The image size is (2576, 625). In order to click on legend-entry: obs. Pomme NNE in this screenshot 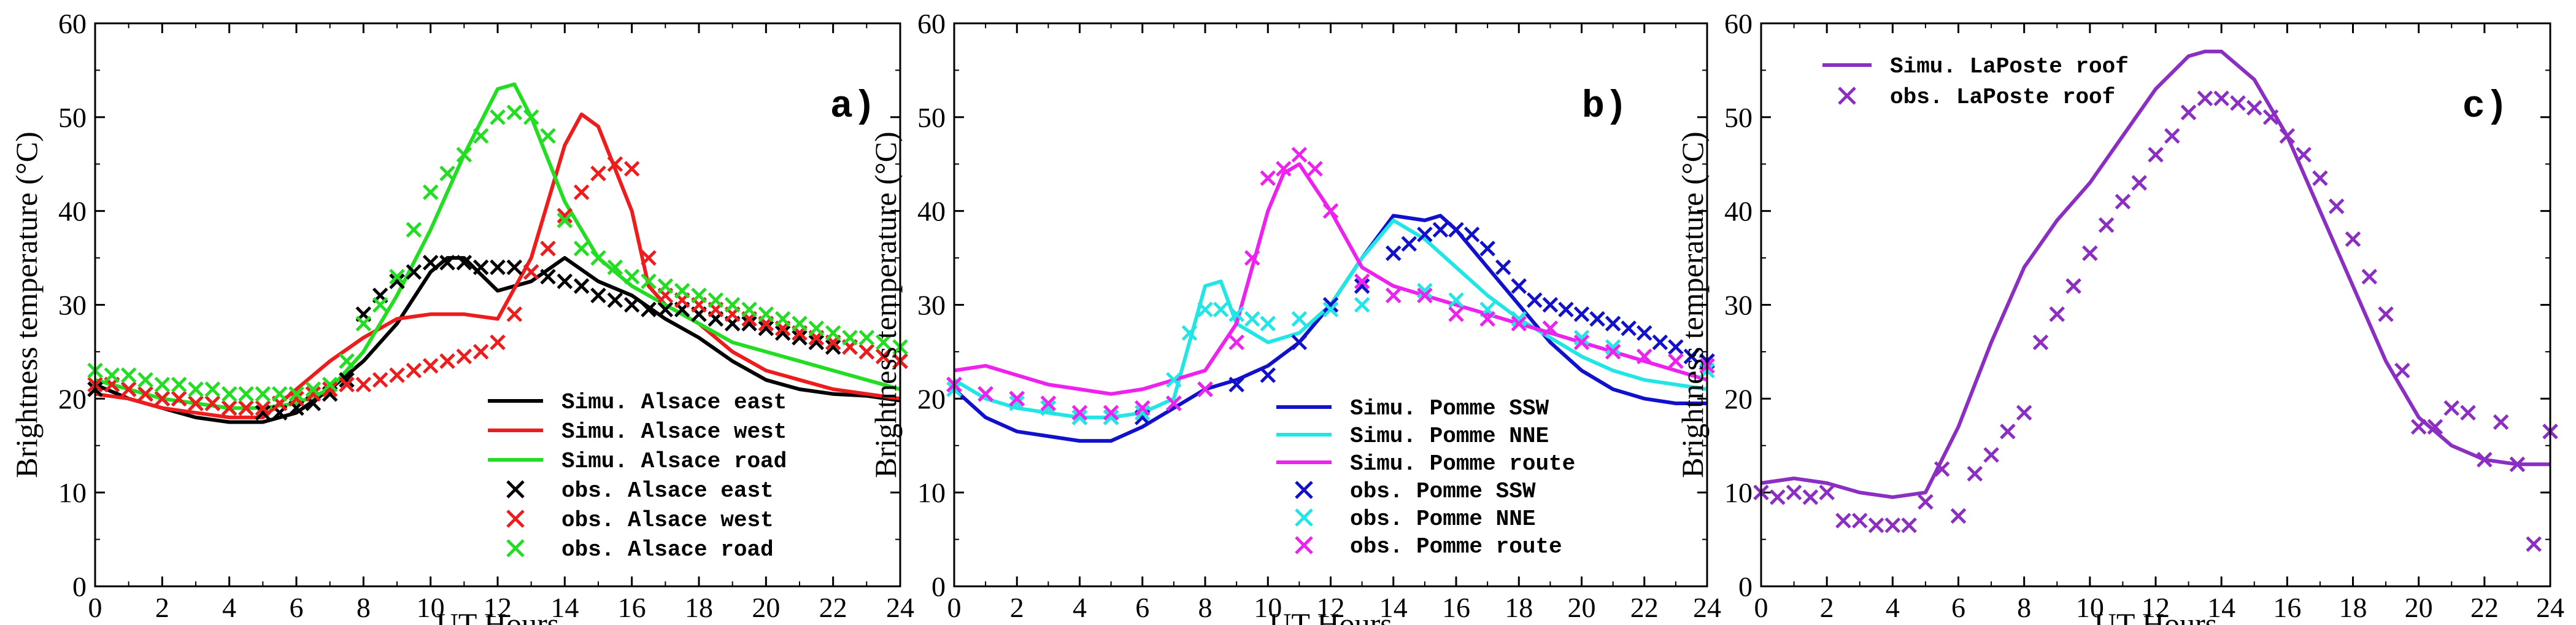, I will do `click(1442, 519)`.